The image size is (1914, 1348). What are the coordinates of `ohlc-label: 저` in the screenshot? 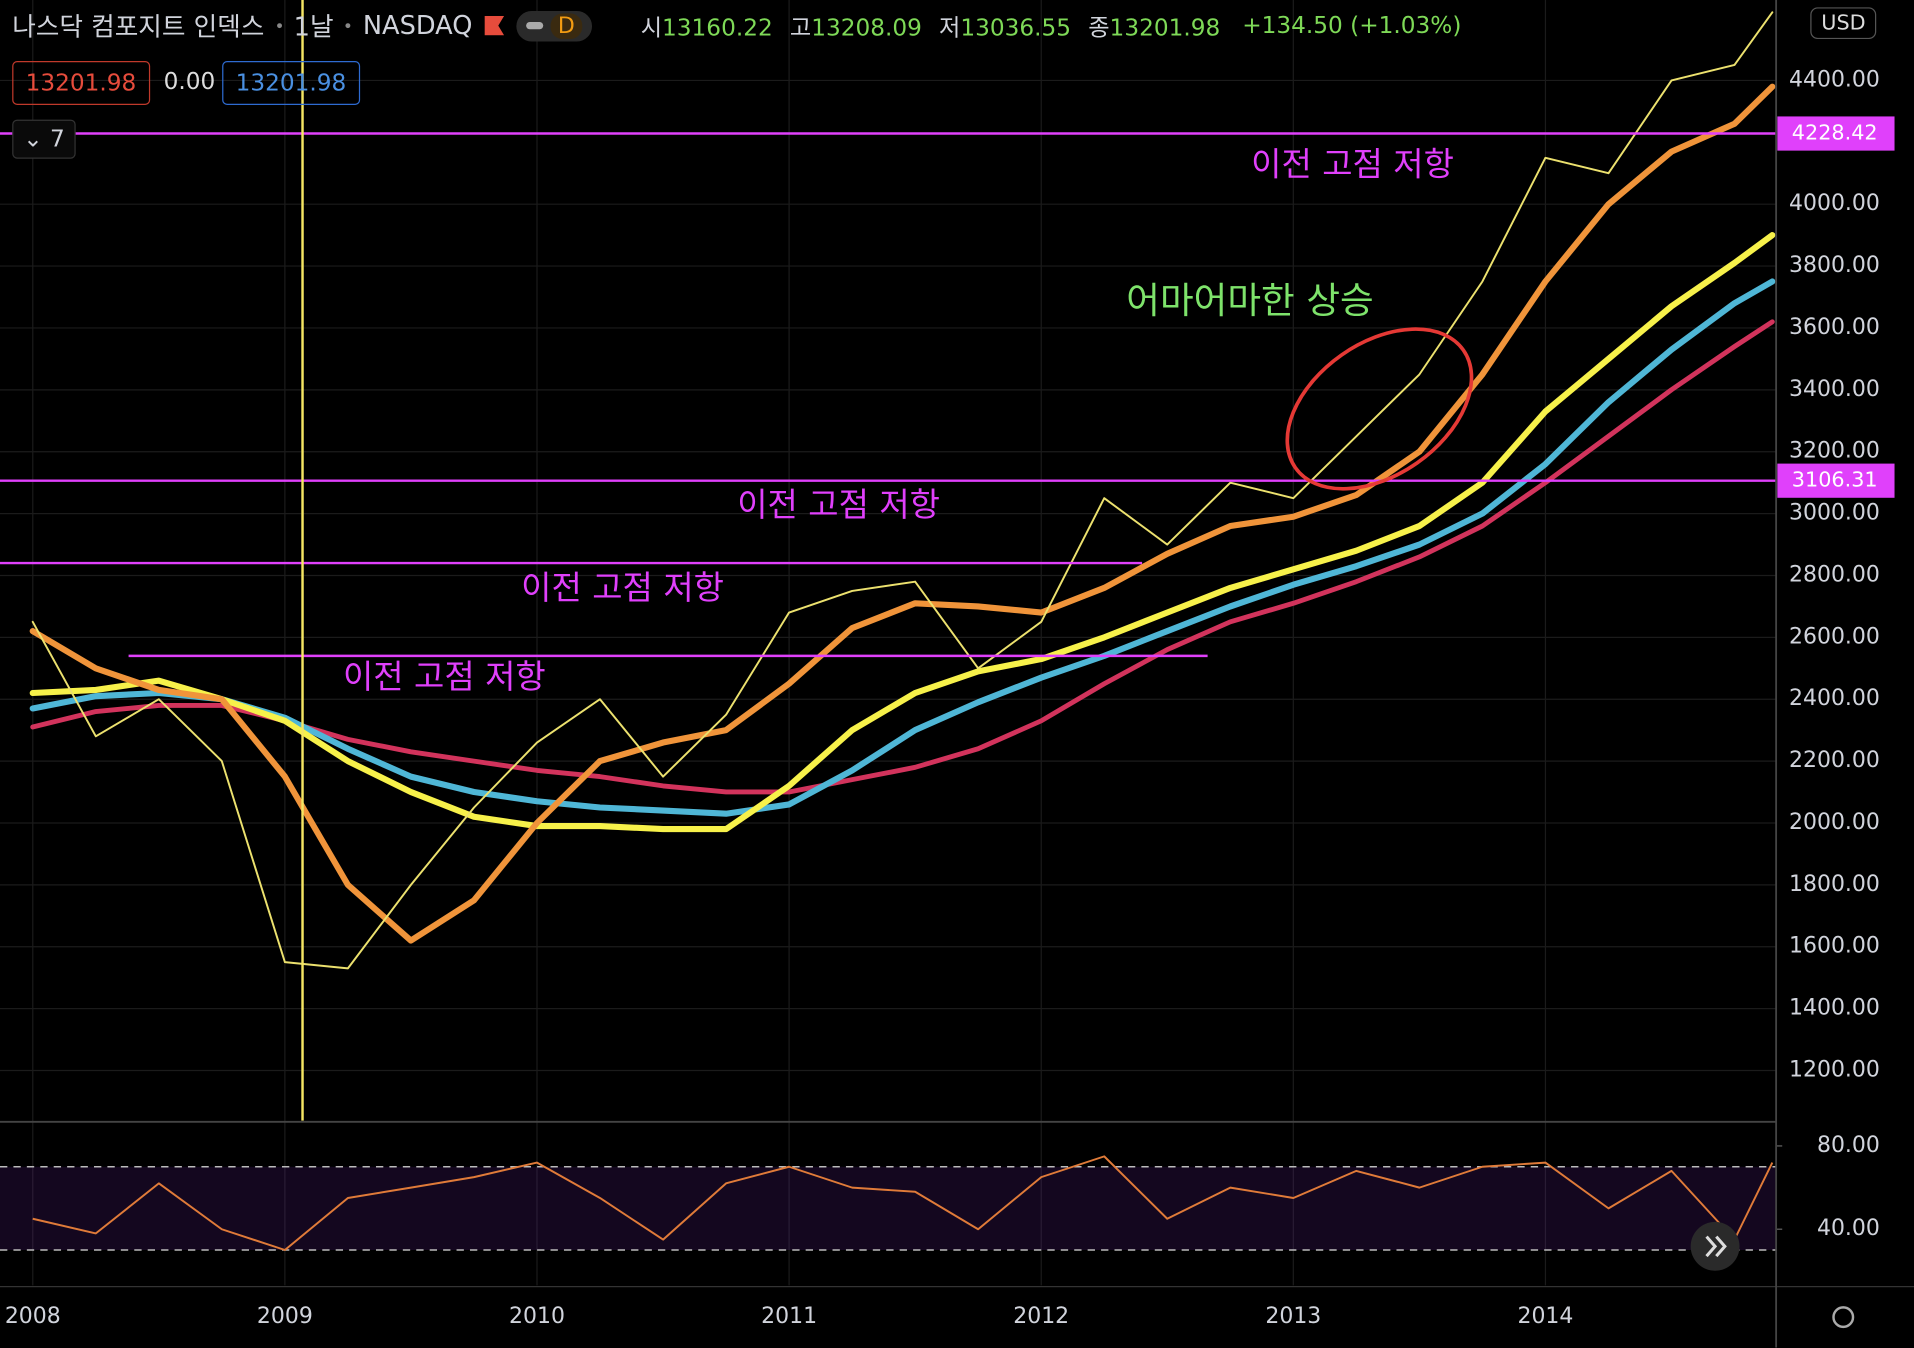 It's located at (950, 27).